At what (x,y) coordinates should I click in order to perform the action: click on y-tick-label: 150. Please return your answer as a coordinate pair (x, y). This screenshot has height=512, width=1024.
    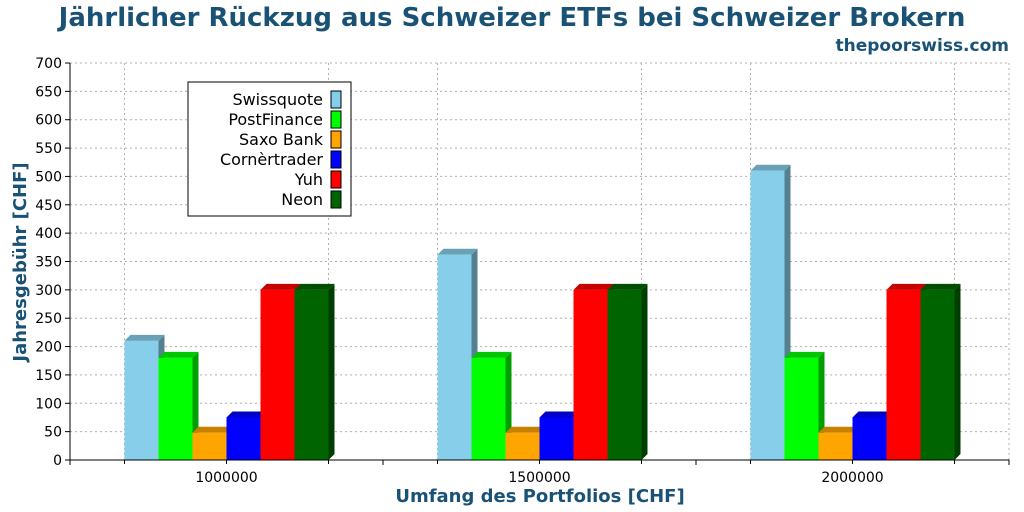
    Looking at the image, I should click on (48, 376).